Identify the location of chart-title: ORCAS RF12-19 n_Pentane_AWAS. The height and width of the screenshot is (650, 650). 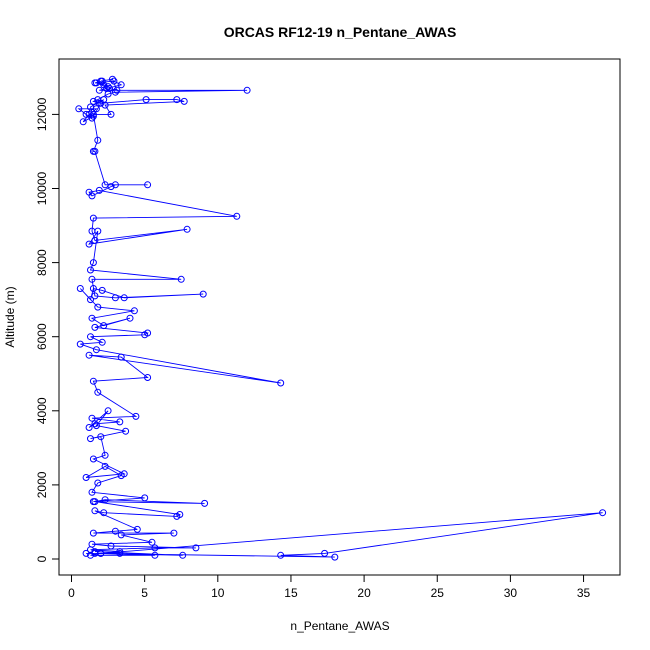
(340, 32).